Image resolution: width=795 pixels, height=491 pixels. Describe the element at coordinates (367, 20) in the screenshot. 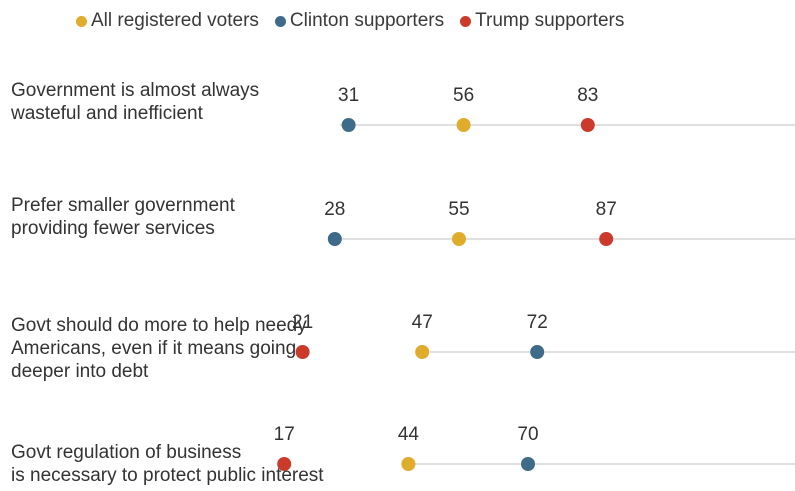

I see `legend-label: Clinton supporters` at that location.